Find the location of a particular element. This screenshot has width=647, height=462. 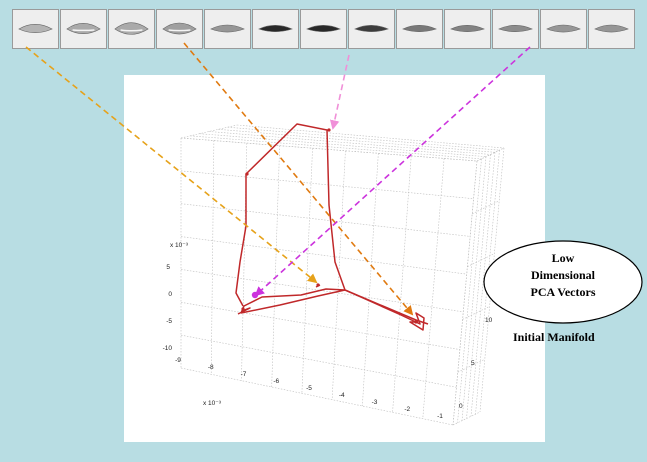

callout-line-1: Low is located at coordinates (563, 258).